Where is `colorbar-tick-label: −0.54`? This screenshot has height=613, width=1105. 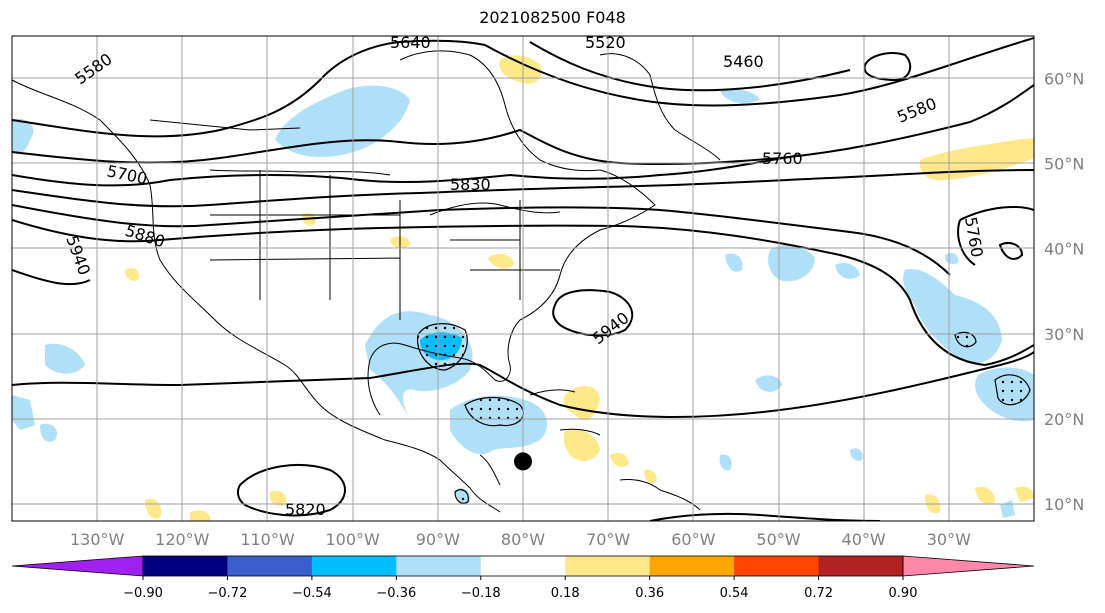 colorbar-tick-label: −0.54 is located at coordinates (312, 593).